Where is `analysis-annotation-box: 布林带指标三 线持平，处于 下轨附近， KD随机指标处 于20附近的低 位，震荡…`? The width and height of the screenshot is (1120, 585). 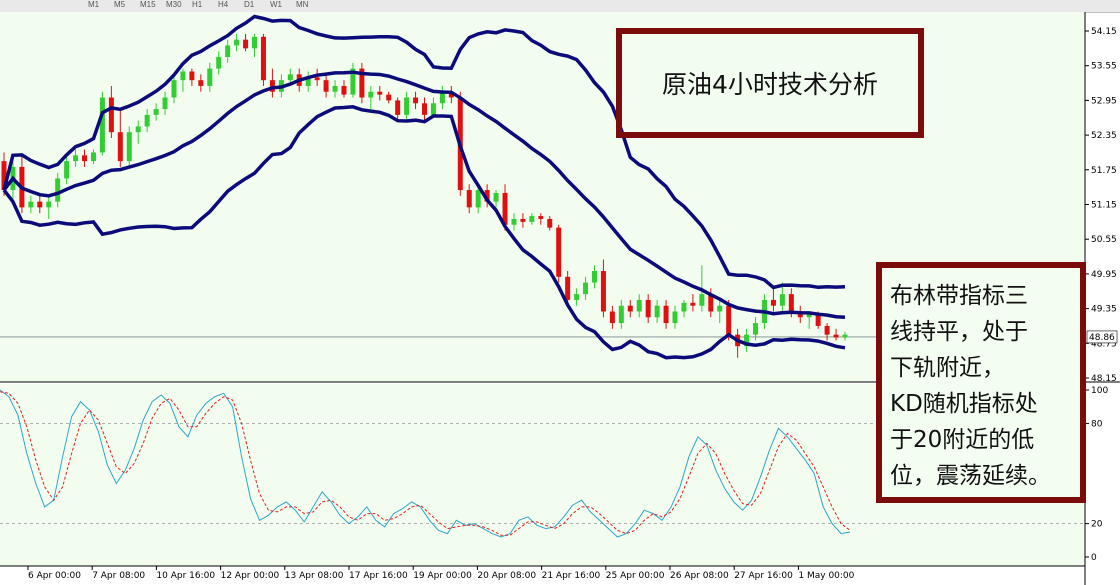 analysis-annotation-box: 布林带指标三 线持平，处于 下轨附近， KD随机指标处 于20附近的低 位，震荡… is located at coordinates (981, 382).